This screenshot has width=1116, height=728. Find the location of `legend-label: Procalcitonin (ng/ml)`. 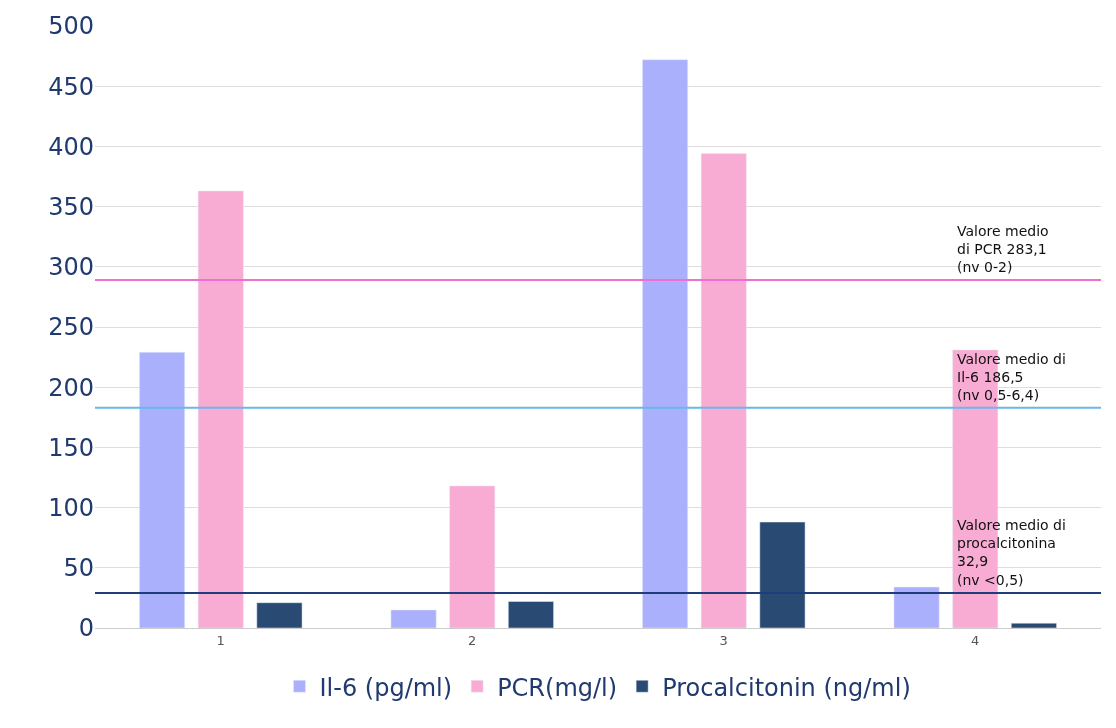

legend-label: Procalcitonin (ng/ml) is located at coordinates (786, 687).